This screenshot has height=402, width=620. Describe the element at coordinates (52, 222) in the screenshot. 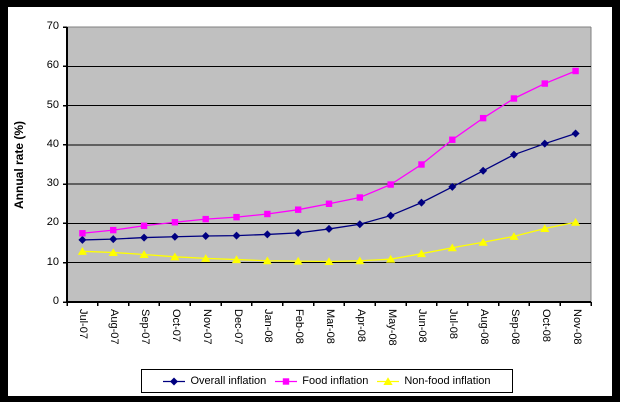

I see `y-tick-label: 20` at that location.